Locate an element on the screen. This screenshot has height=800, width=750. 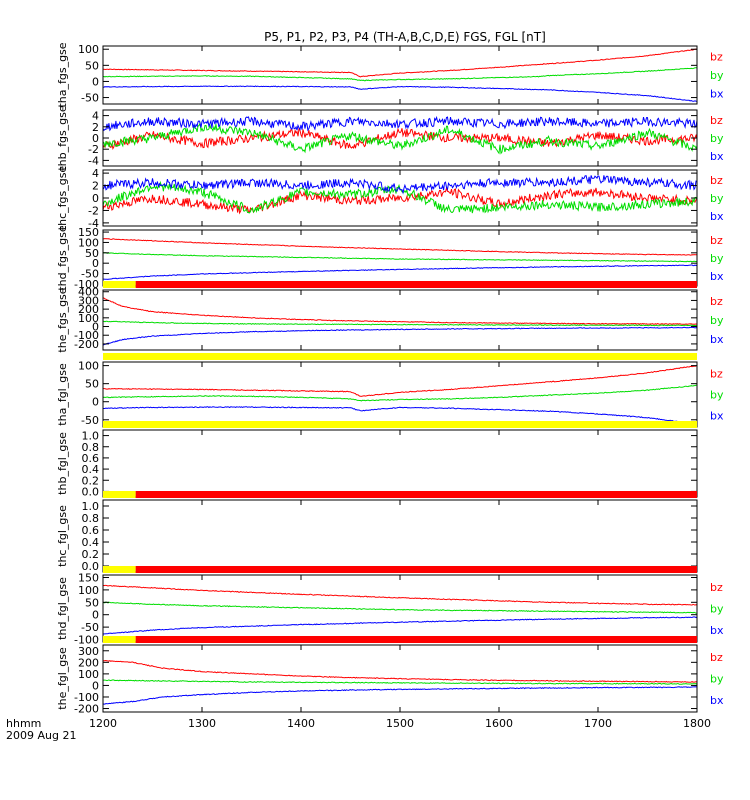
y-tick-label-tha_fgs_gse-0: 100 is located at coordinates (88, 49).